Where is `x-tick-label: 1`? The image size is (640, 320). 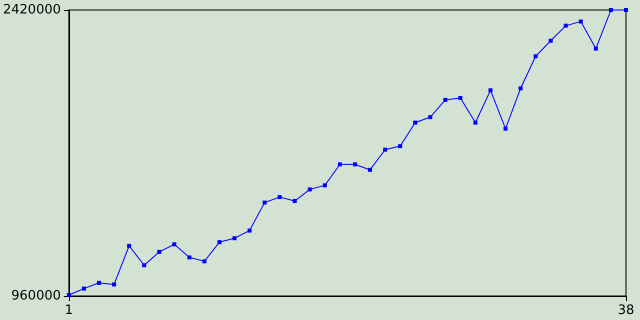 x-tick-label: 1 is located at coordinates (69, 310).